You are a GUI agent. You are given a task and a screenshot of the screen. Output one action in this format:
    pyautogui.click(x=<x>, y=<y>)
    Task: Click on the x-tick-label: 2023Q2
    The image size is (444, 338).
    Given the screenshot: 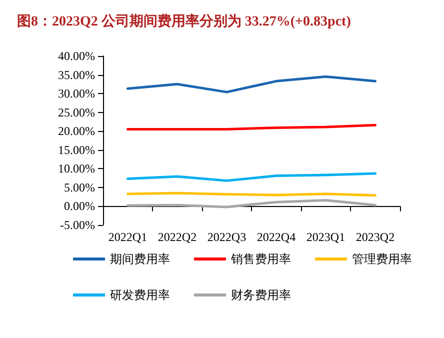 What is the action you would take?
    pyautogui.click(x=375, y=237)
    